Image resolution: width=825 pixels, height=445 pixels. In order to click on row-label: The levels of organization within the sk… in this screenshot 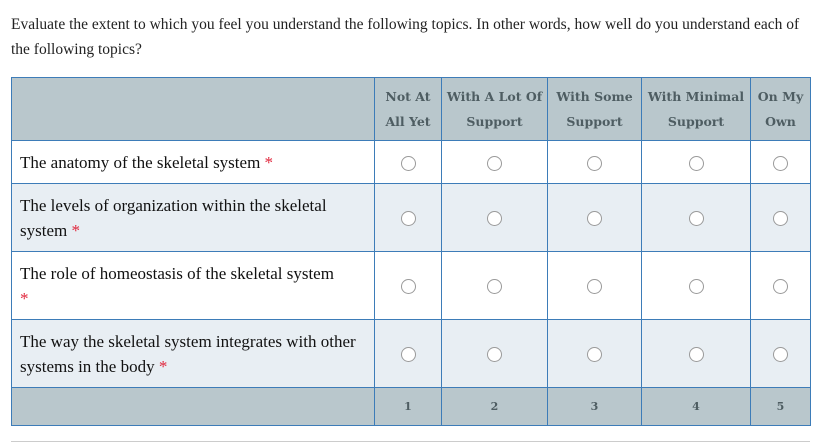, I will do `click(193, 217)`.